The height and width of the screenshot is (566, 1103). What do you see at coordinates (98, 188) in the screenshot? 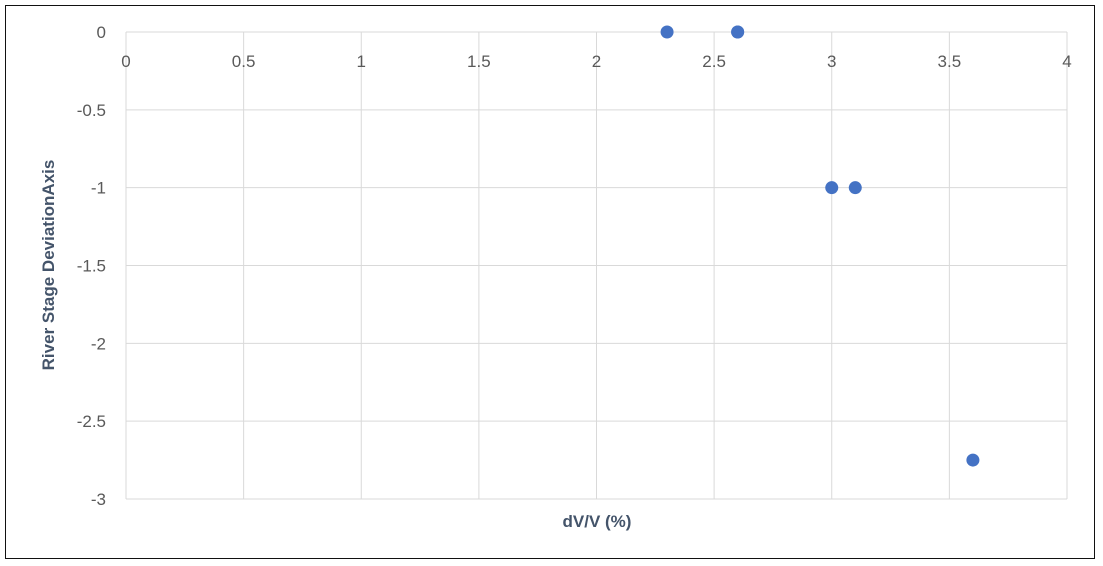
I see `y-tick-label: -1` at bounding box center [98, 188].